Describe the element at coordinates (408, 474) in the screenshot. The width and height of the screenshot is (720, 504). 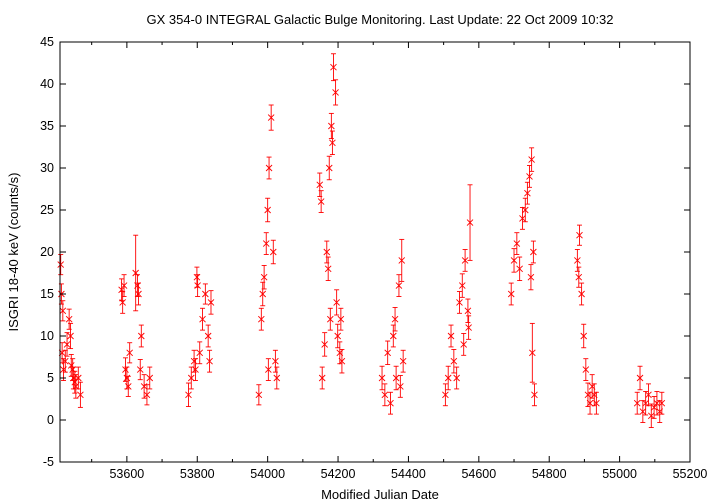
I see `x-tick-label: 54400` at that location.